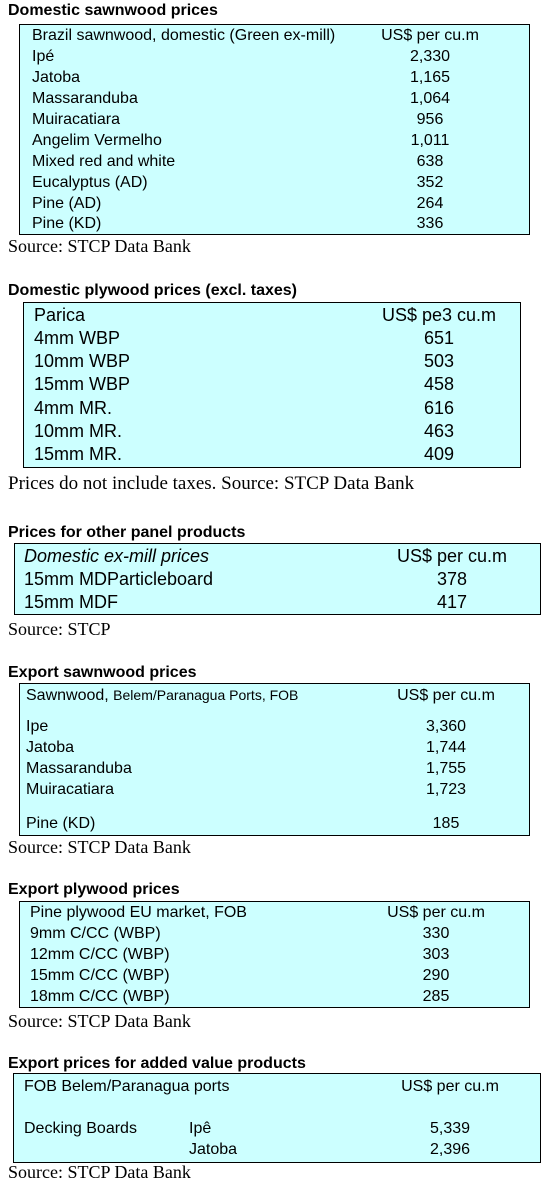 The width and height of the screenshot is (554, 1189). What do you see at coordinates (73, 408) in the screenshot?
I see `product-name: 4mm MR.` at bounding box center [73, 408].